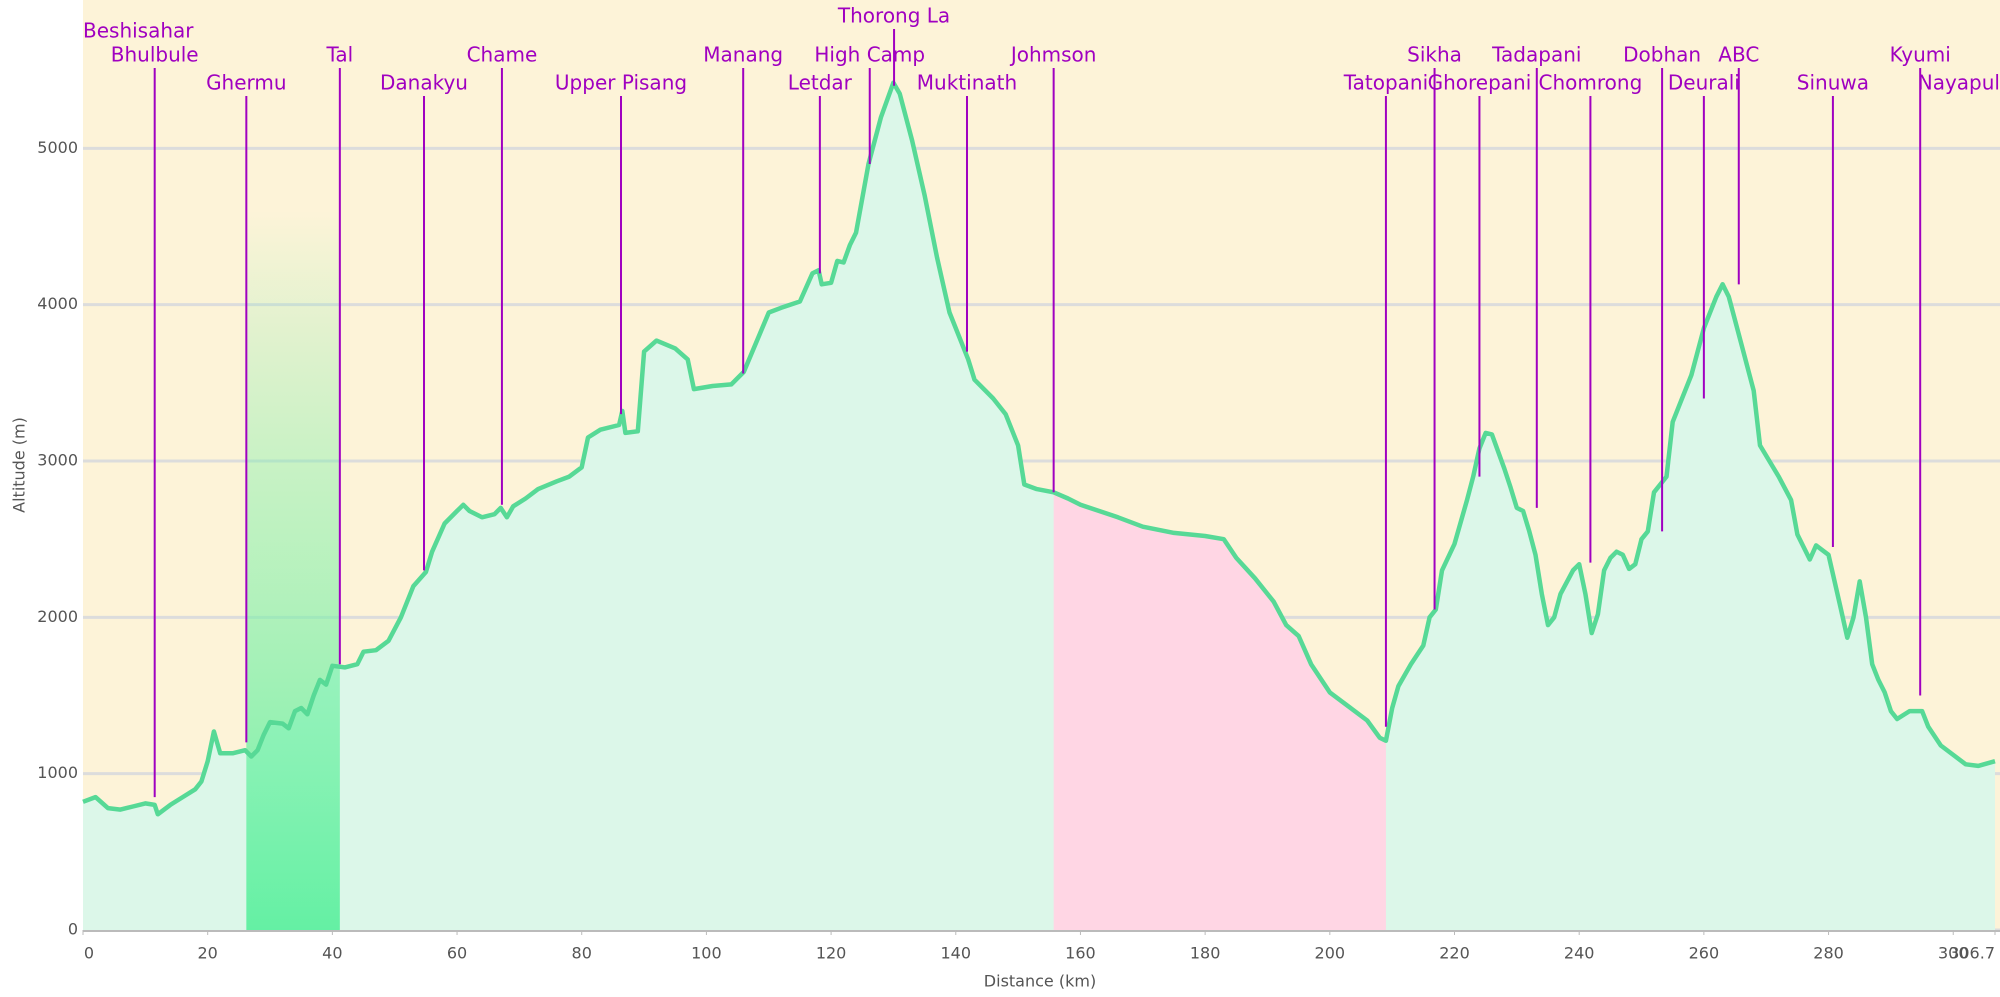 The width and height of the screenshot is (2000, 997). Describe the element at coordinates (1704, 953) in the screenshot. I see `x-tick-label: 260` at that location.